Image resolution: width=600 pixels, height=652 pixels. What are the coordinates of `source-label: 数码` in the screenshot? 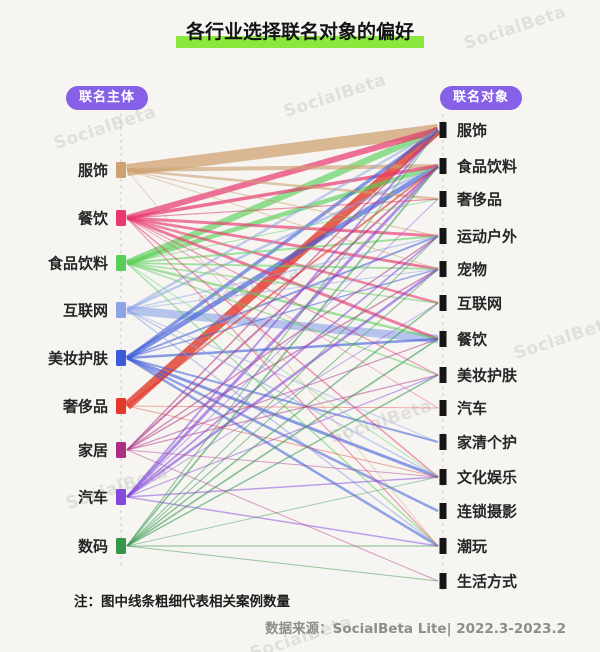 It's located at (93, 547).